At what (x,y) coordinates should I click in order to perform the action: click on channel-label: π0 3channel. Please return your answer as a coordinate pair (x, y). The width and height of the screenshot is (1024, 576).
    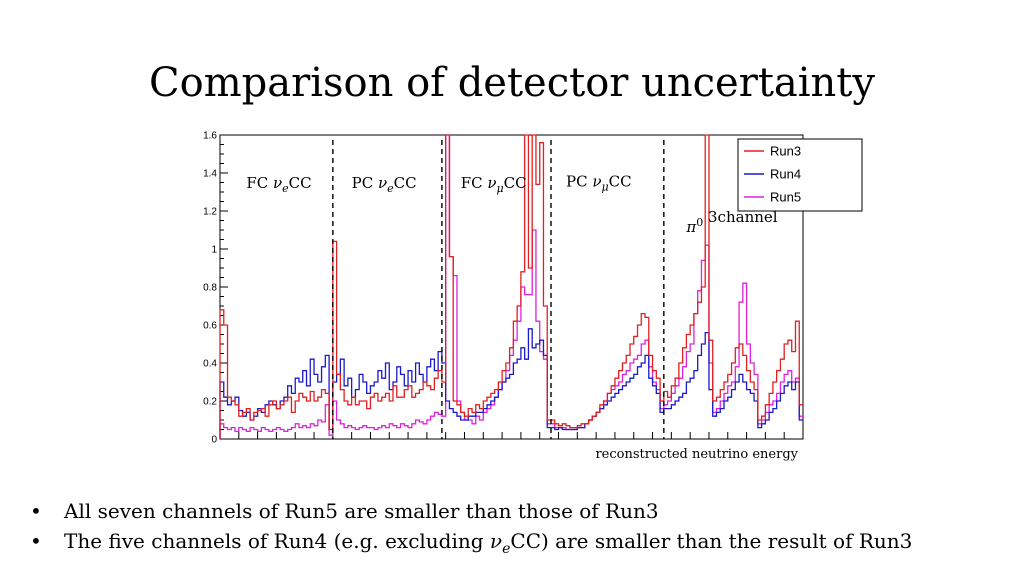
    Looking at the image, I should click on (731, 222).